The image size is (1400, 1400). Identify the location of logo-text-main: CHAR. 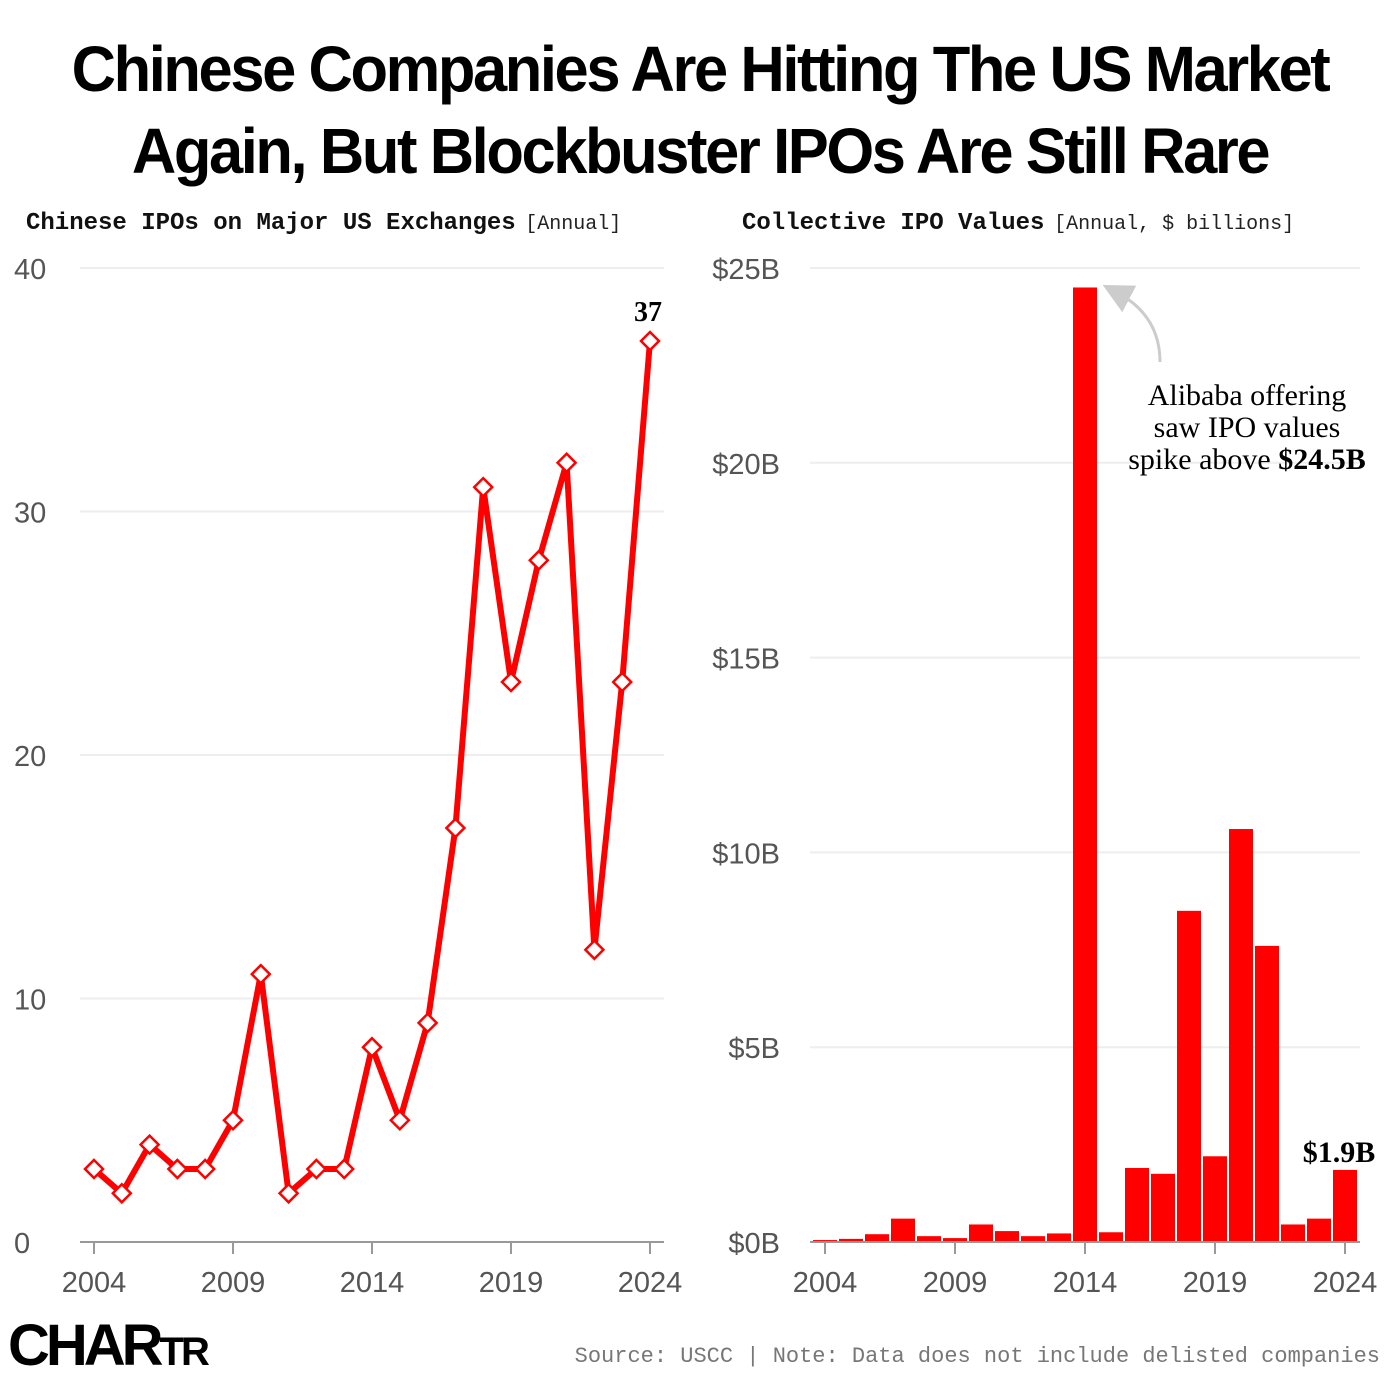
(86, 1345).